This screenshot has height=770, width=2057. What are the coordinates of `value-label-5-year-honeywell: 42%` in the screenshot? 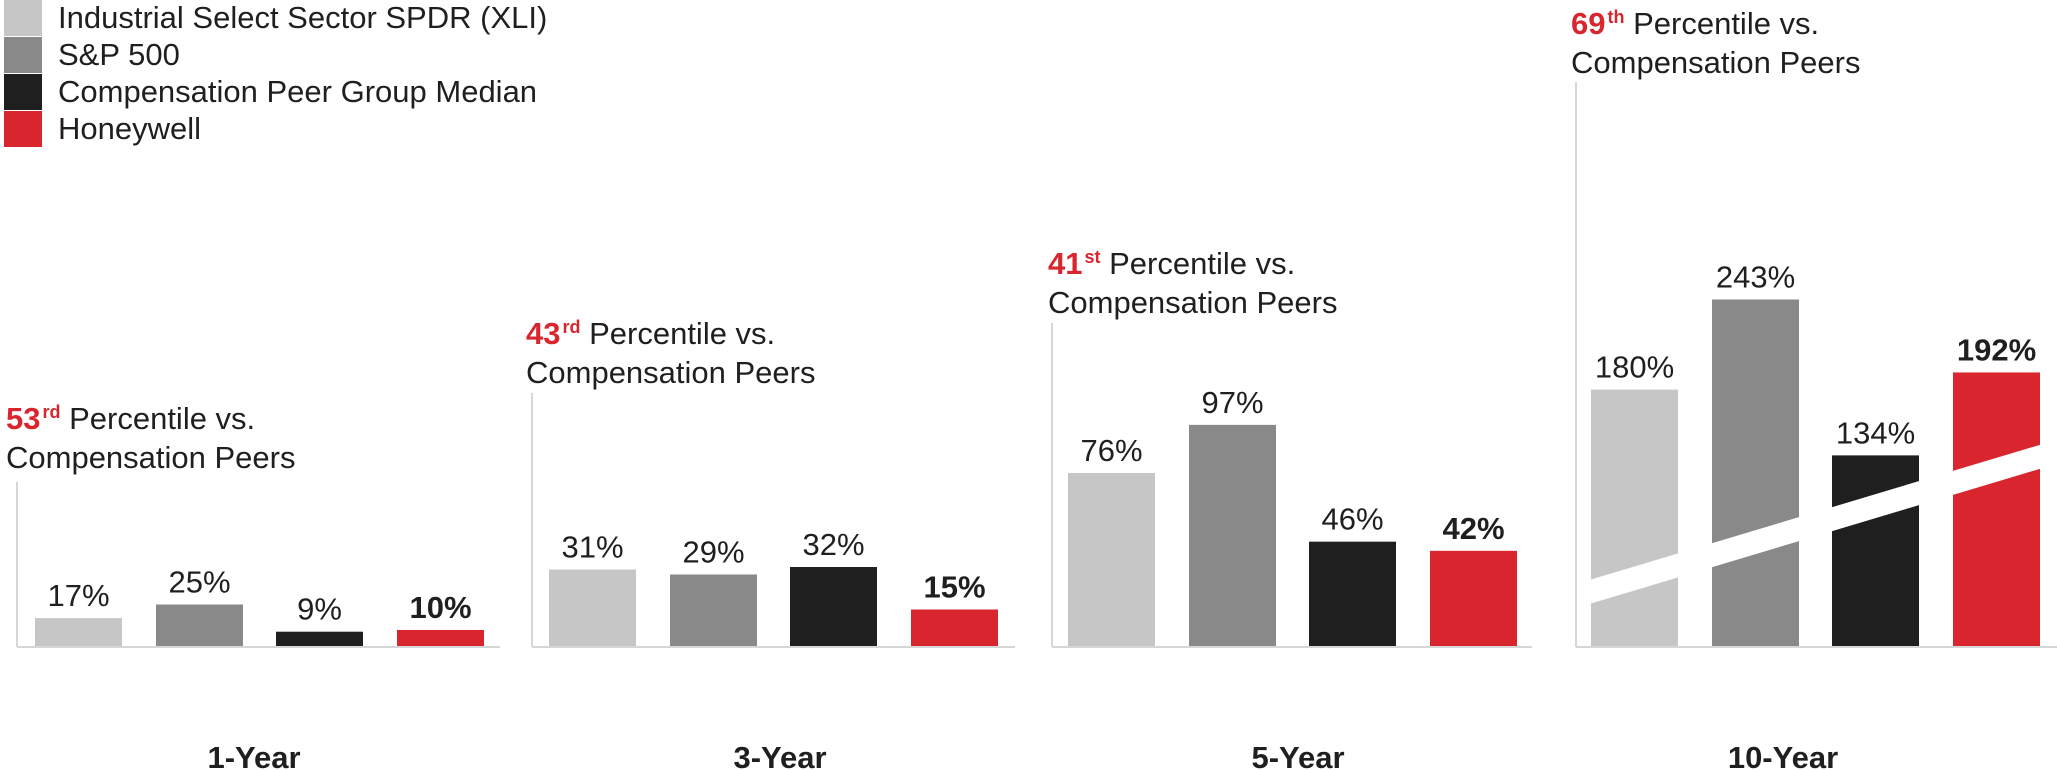 It's located at (1473, 528).